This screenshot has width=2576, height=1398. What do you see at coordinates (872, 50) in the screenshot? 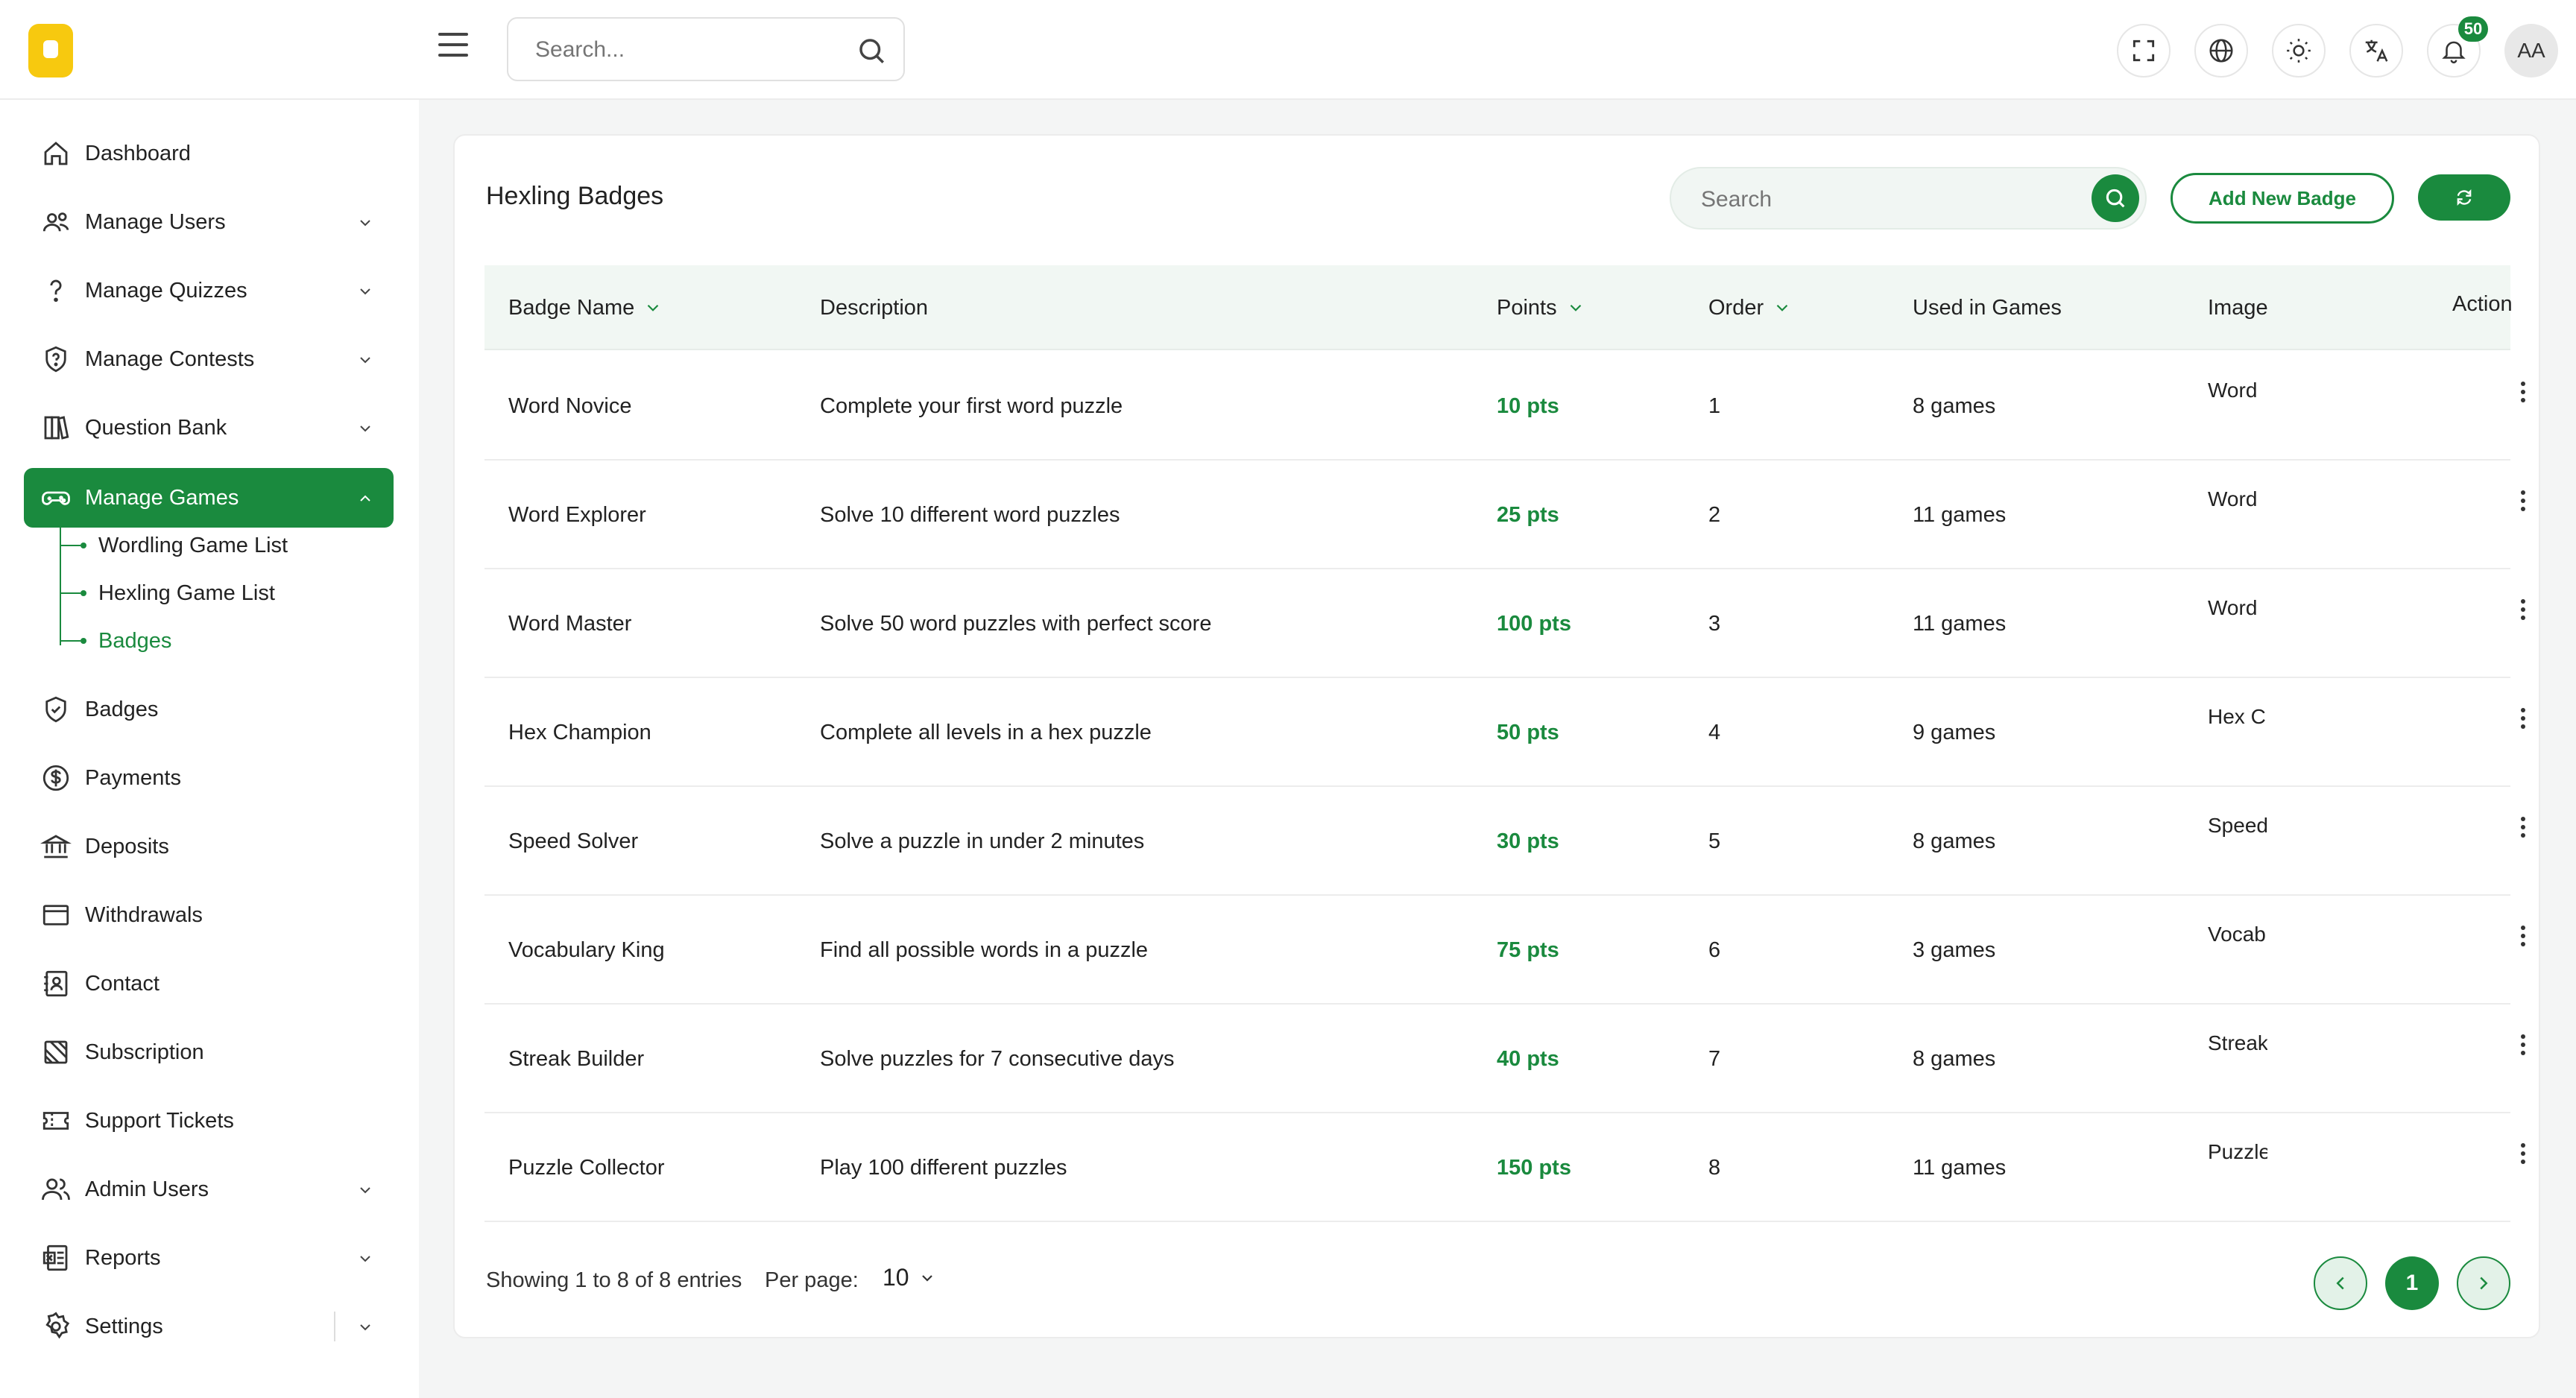
I see `search-icon` at bounding box center [872, 50].